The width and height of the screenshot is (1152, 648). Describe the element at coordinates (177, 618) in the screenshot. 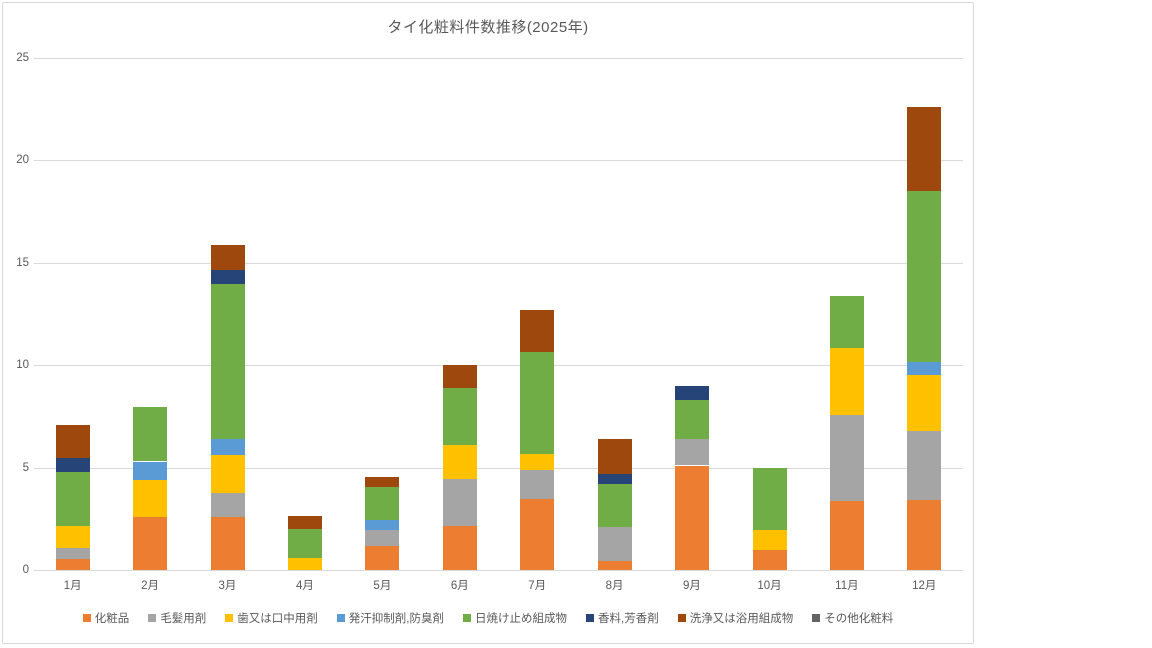

I see `legend-item: 毛髪用剤` at that location.